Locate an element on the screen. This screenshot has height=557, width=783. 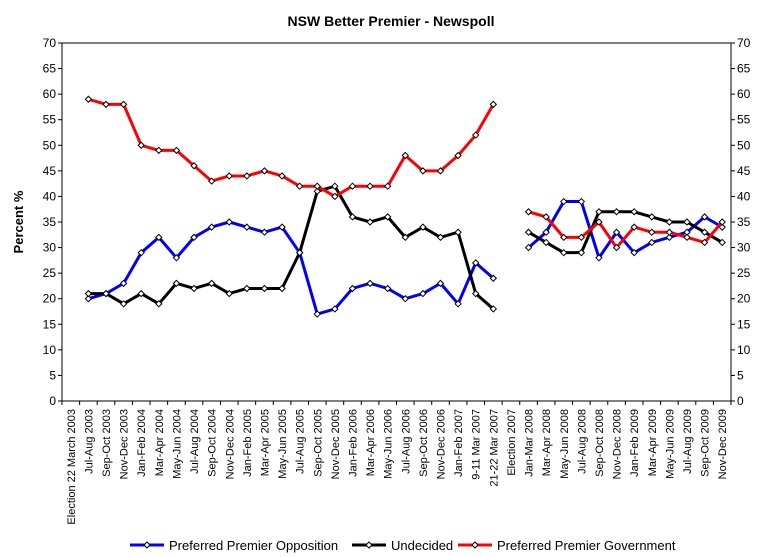
x-tick-label: Jan-Feb 2005 is located at coordinates (248, 443).